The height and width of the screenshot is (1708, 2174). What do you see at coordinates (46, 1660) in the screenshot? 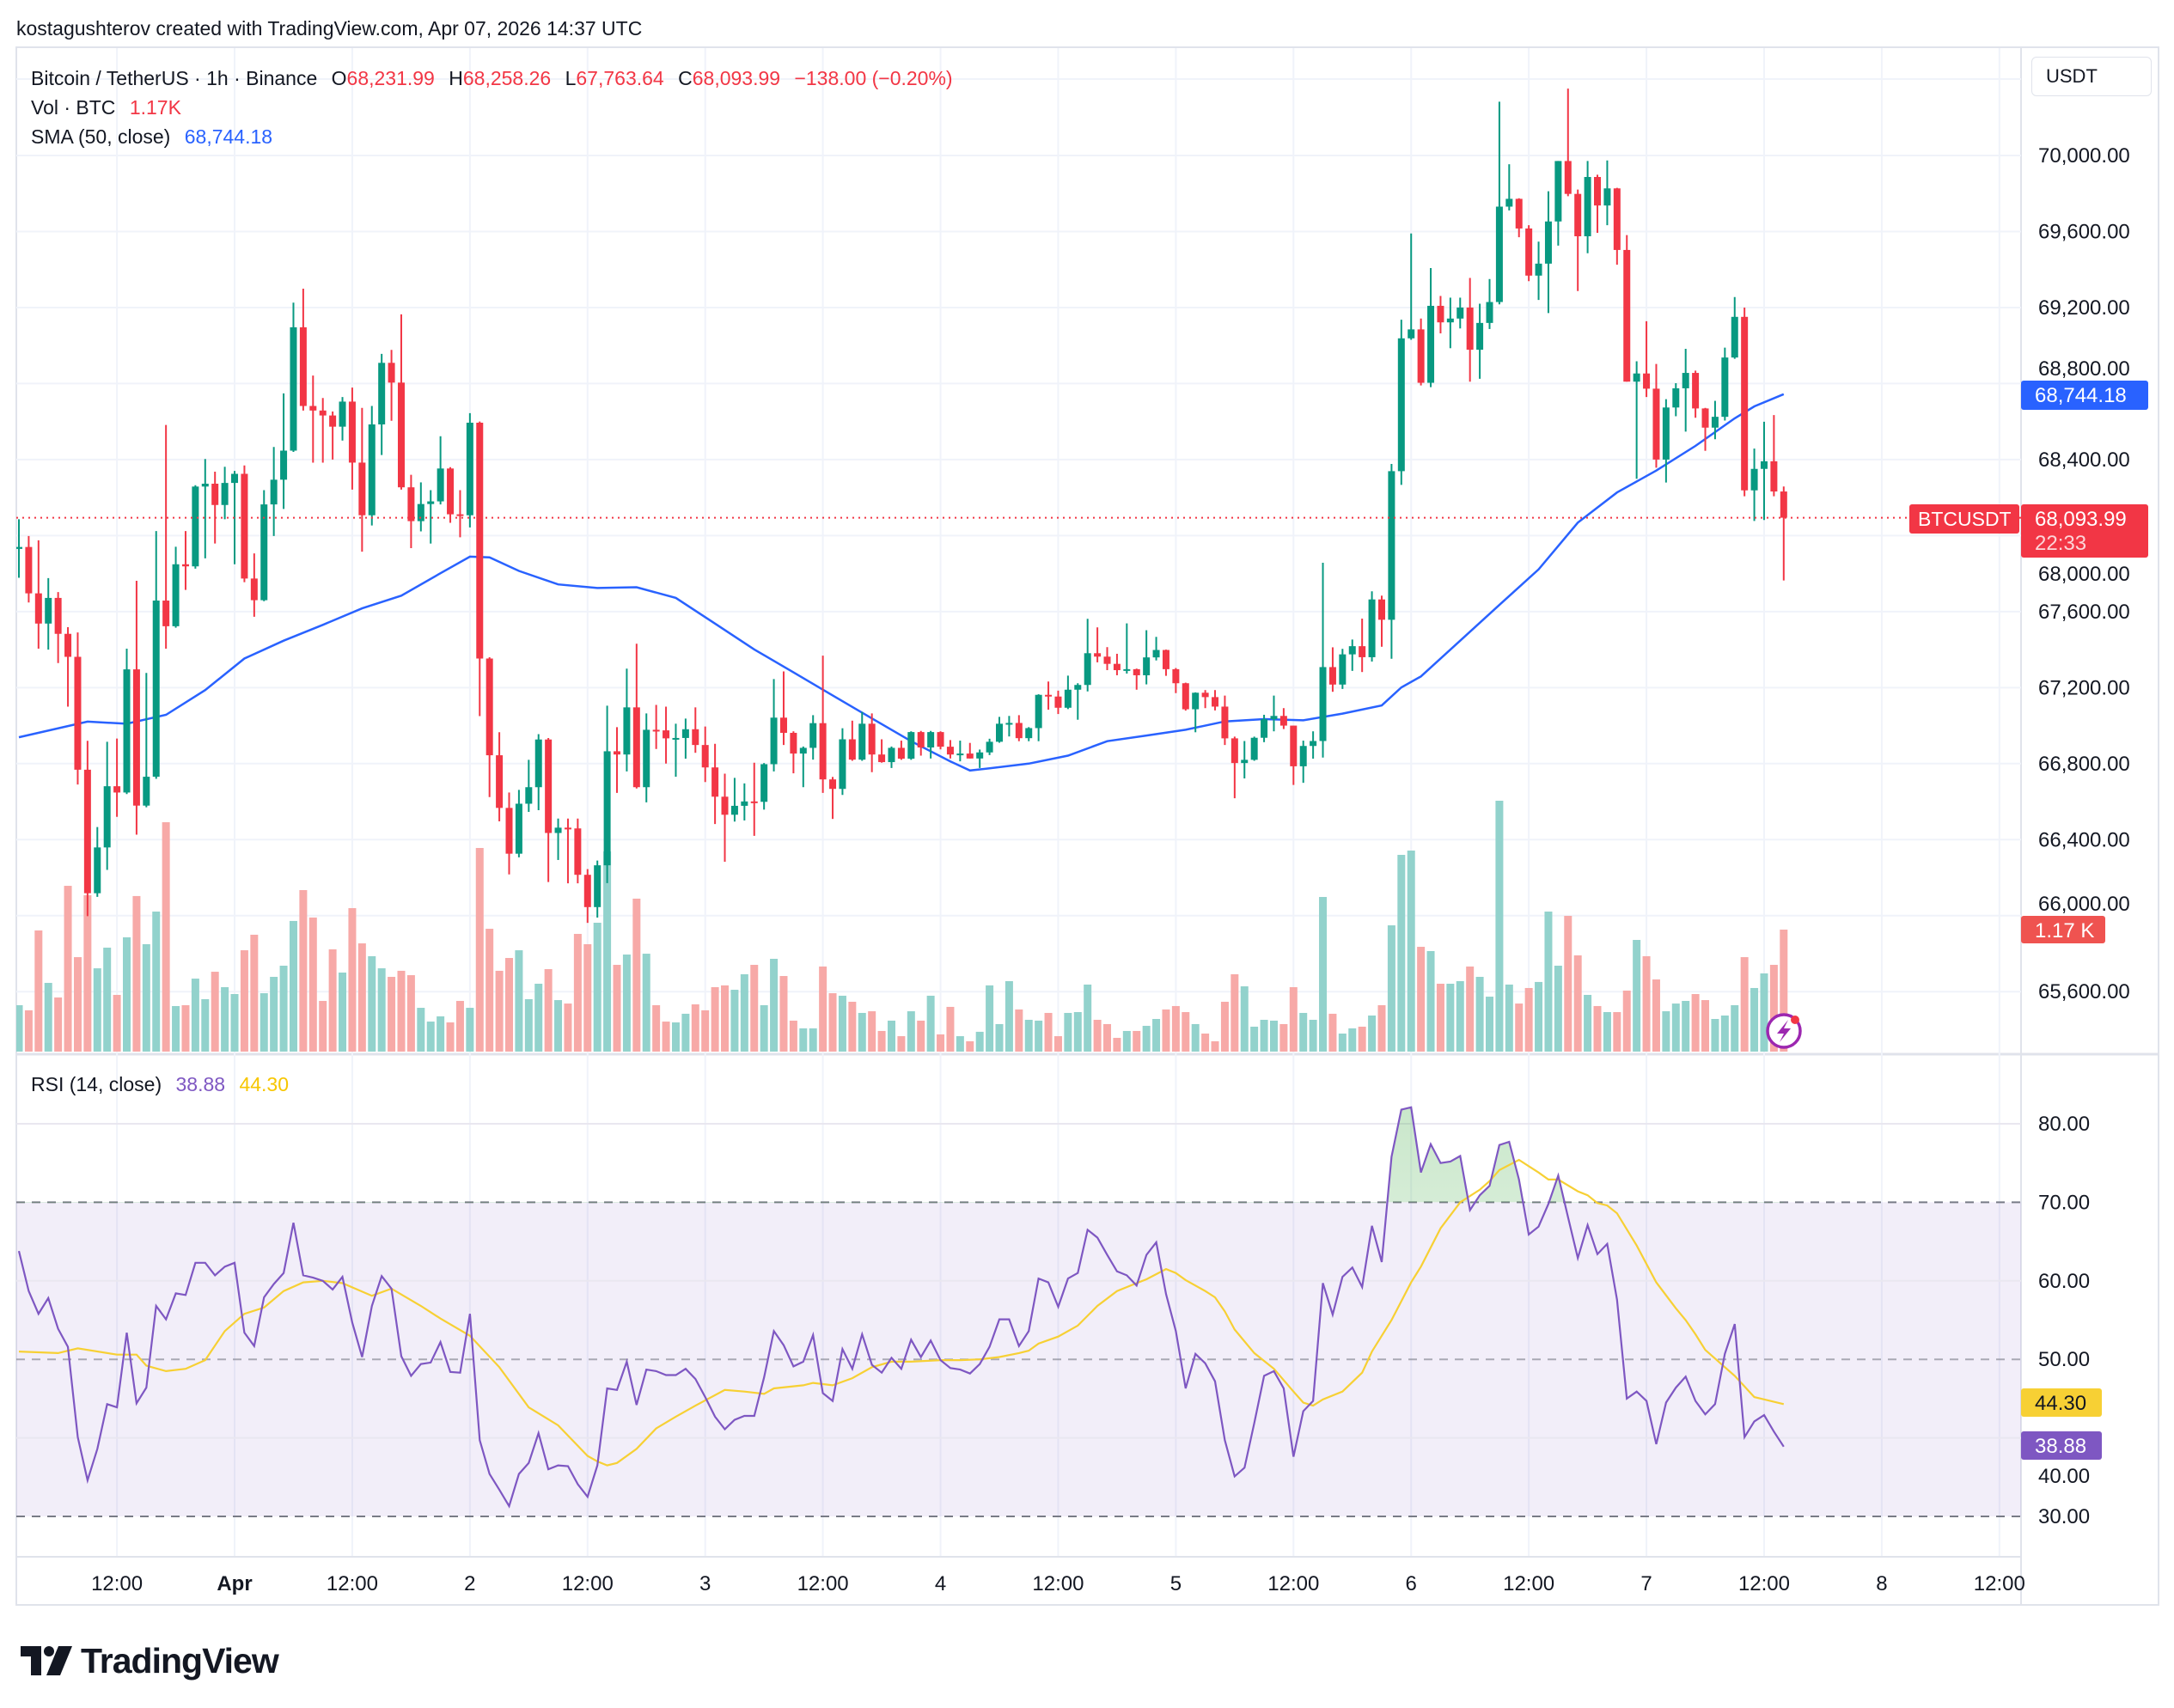
I see `tradingview-logo-icon` at bounding box center [46, 1660].